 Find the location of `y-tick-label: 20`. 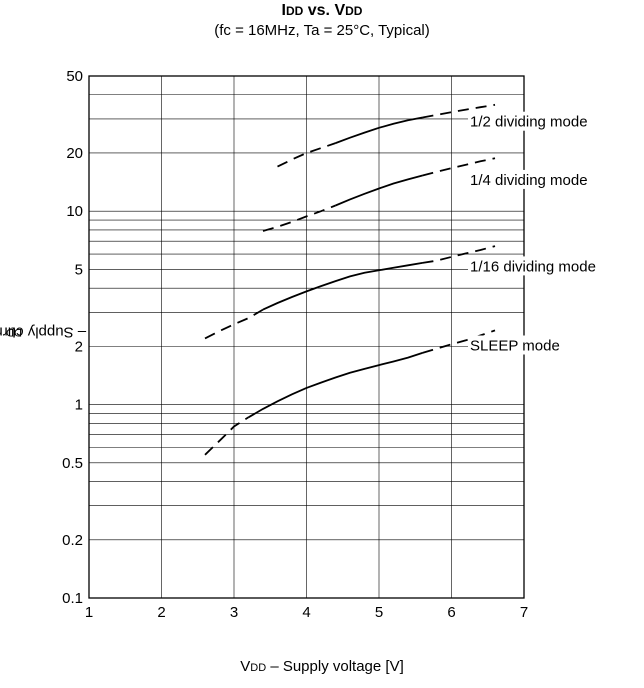

y-tick-label: 20 is located at coordinates (74, 153).